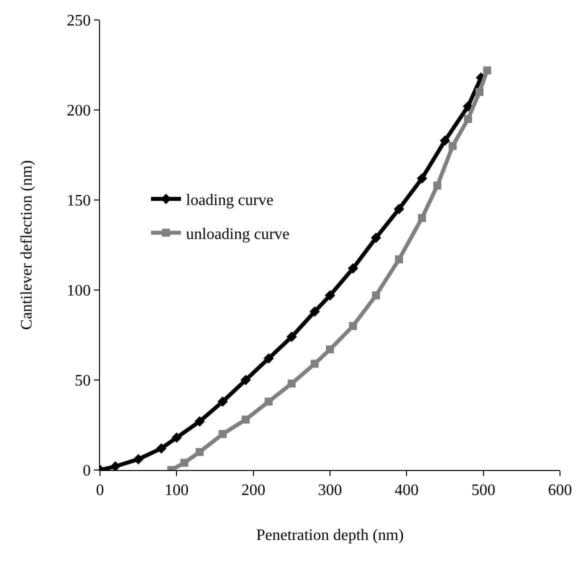  What do you see at coordinates (78, 21) in the screenshot?
I see `y-tick-label: 250` at bounding box center [78, 21].